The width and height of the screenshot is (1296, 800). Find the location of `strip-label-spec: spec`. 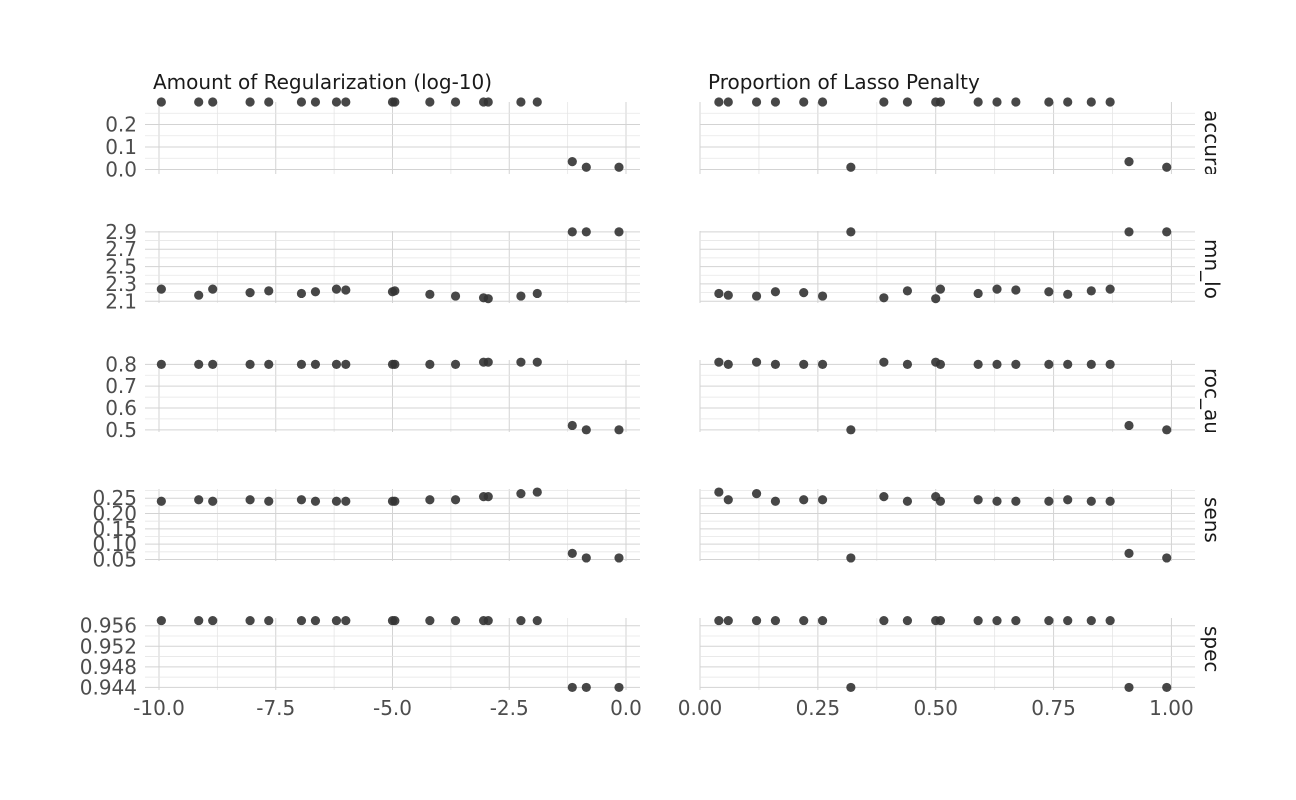

strip-label-spec: spec is located at coordinates (1212, 649).